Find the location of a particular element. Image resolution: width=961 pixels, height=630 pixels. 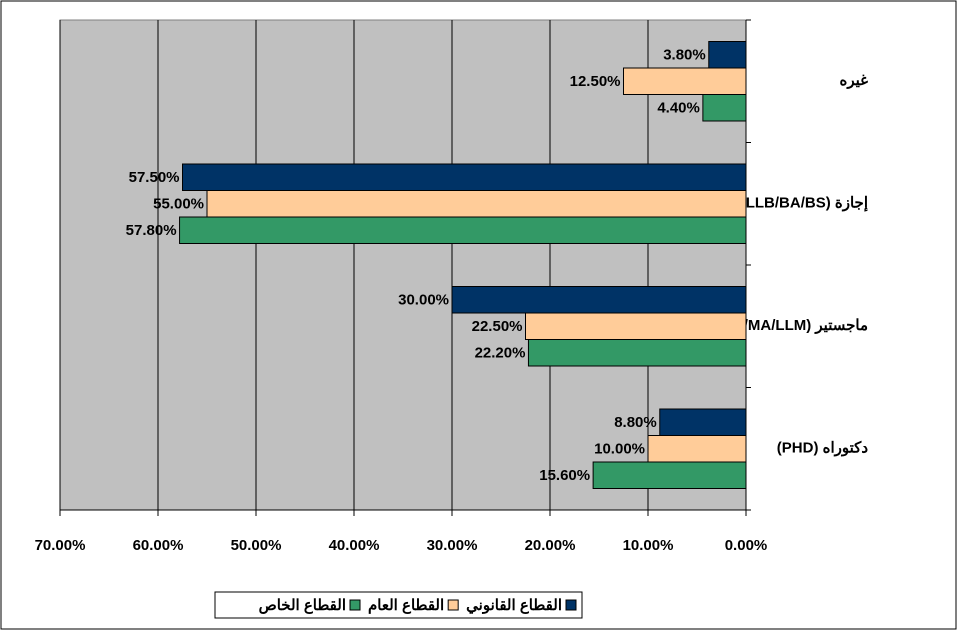

data-label: 57.50% is located at coordinates (154, 177).